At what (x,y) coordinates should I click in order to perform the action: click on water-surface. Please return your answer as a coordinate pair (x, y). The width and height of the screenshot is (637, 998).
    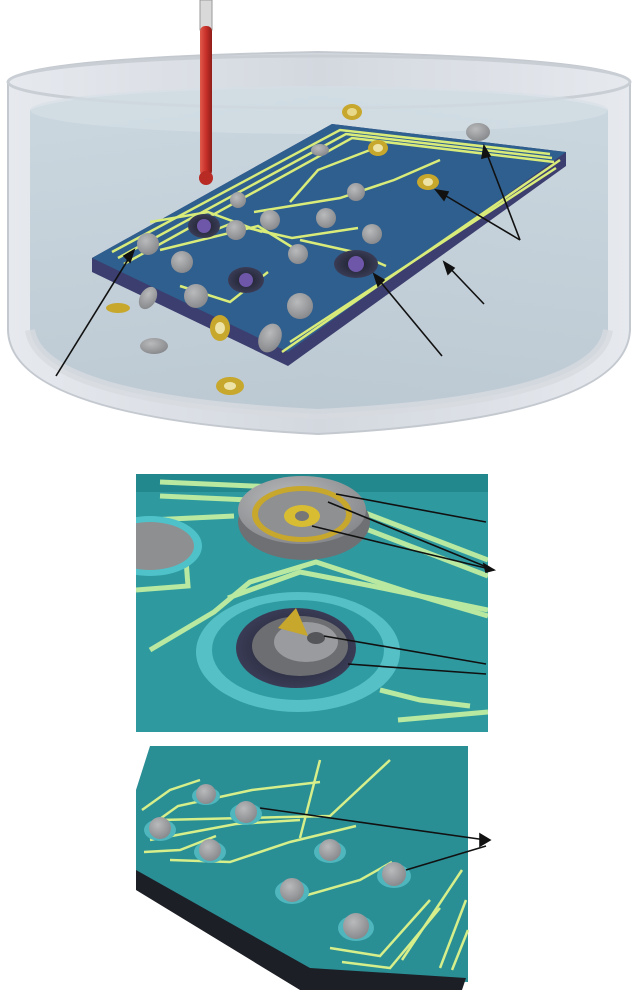
    Looking at the image, I should click on (319, 110).